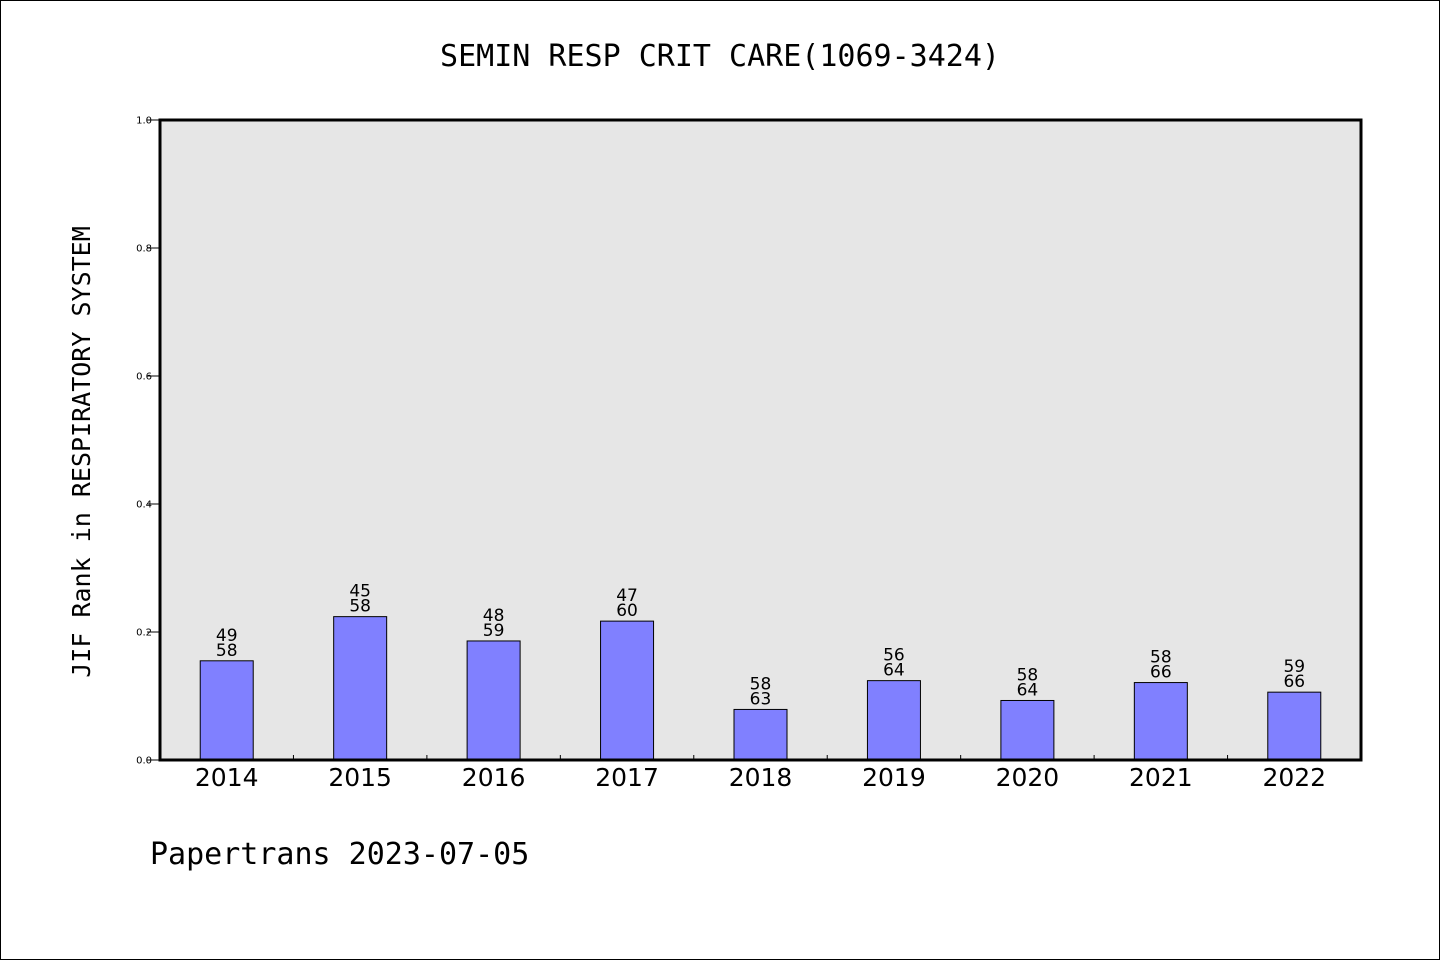 Image resolution: width=1440 pixels, height=960 pixels. What do you see at coordinates (226, 710) in the screenshot?
I see `bar-2014` at bounding box center [226, 710].